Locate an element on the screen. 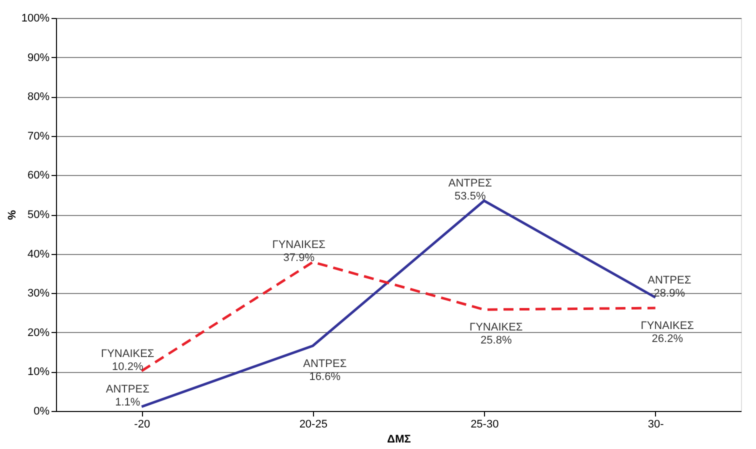 This screenshot has width=756, height=449. x-tick-label: -20 is located at coordinates (142, 424).